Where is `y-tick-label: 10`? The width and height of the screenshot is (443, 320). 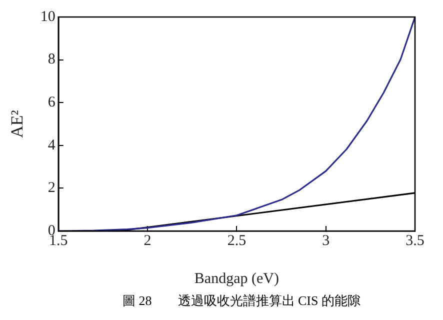
y-tick-label: 10 is located at coordinates (48, 16).